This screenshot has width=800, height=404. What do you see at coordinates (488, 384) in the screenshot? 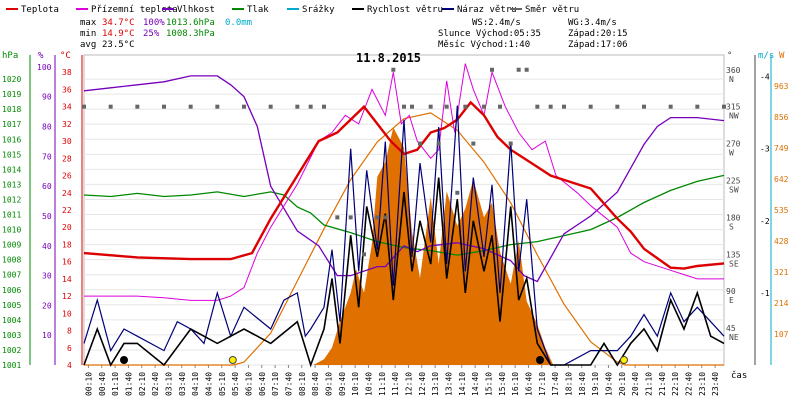
I see `tick-label-x: 15:10` at bounding box center [488, 384].